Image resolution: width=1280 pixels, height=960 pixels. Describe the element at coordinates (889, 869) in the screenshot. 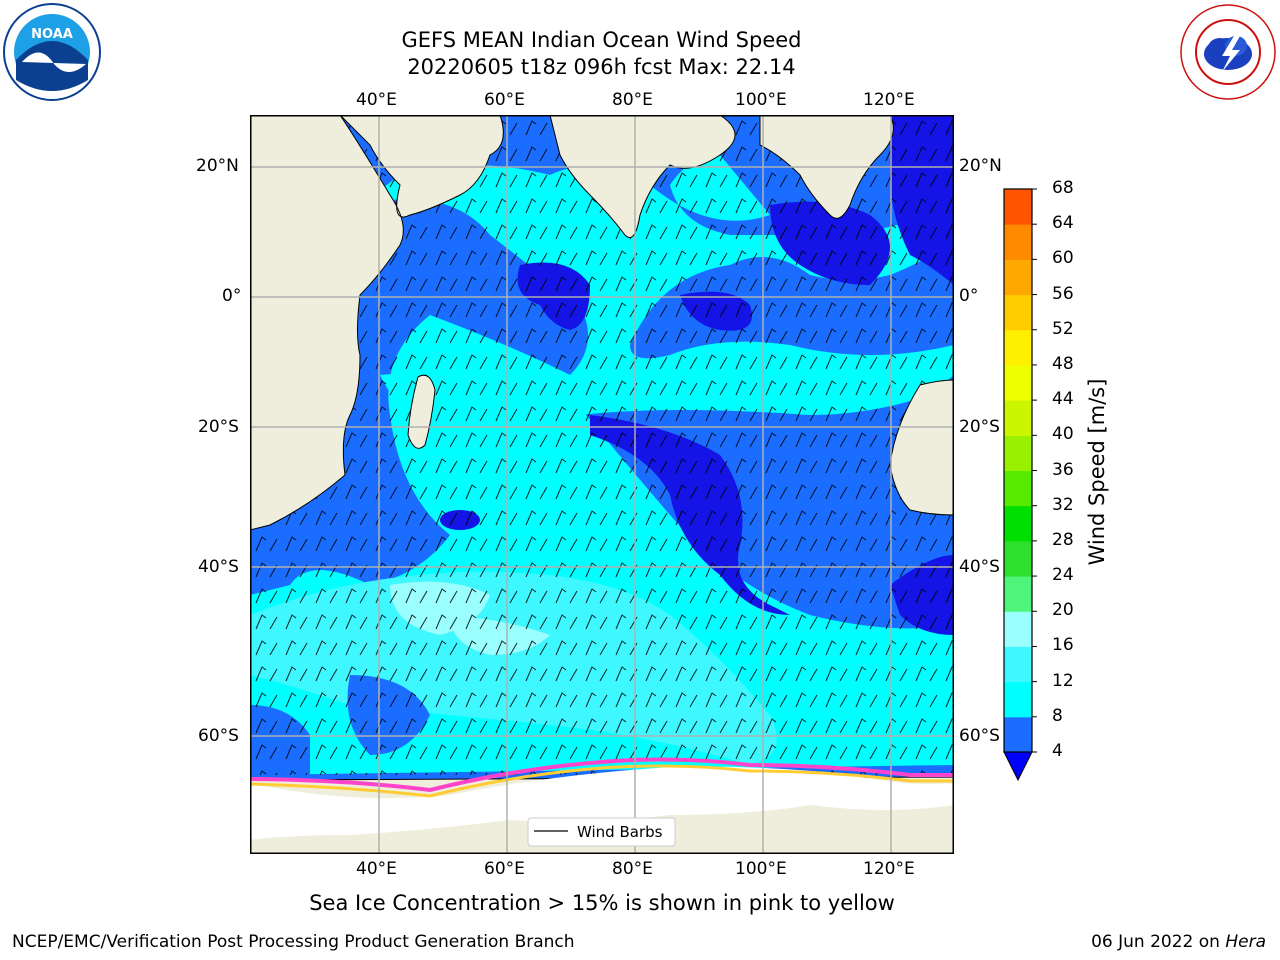

I see `lon-tick-bottom-120e: 120°E` at that location.